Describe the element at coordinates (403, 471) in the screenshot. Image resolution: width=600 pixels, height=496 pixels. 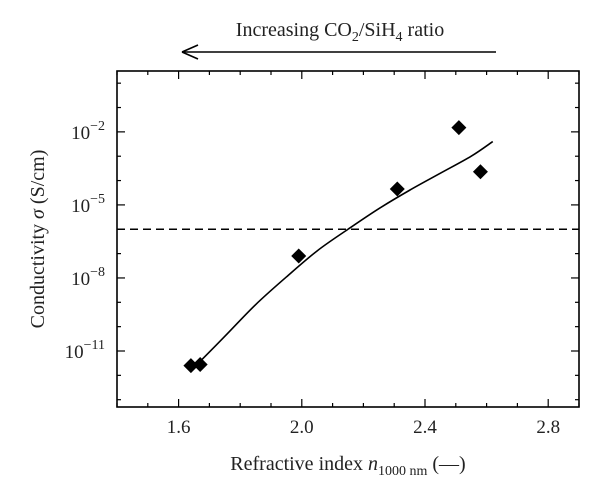
I see `x-axis-title-subscript: 1000 nm` at that location.